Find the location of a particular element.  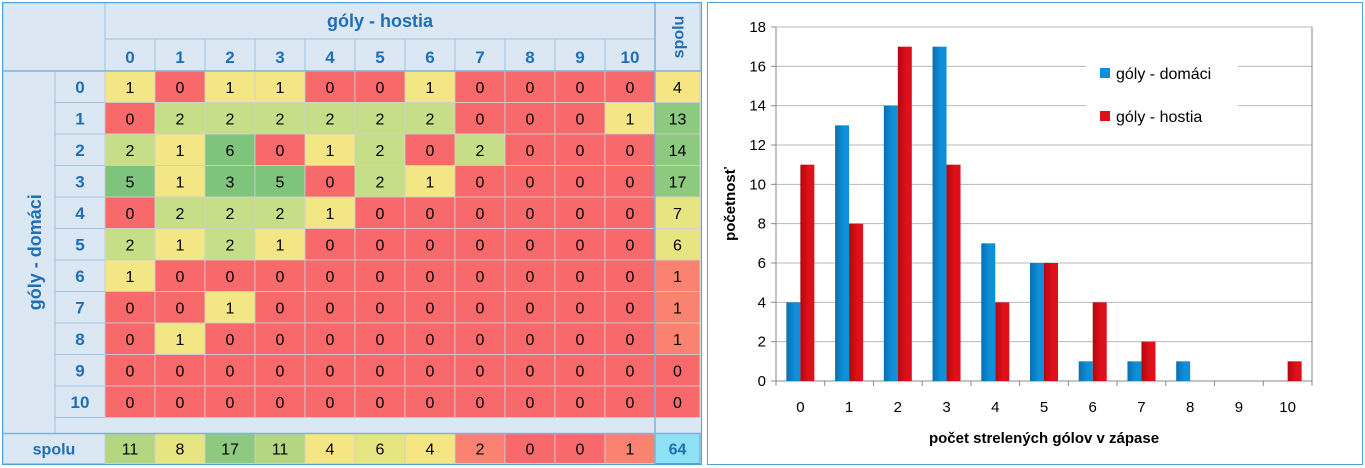

col-header: 8 is located at coordinates (529, 57).